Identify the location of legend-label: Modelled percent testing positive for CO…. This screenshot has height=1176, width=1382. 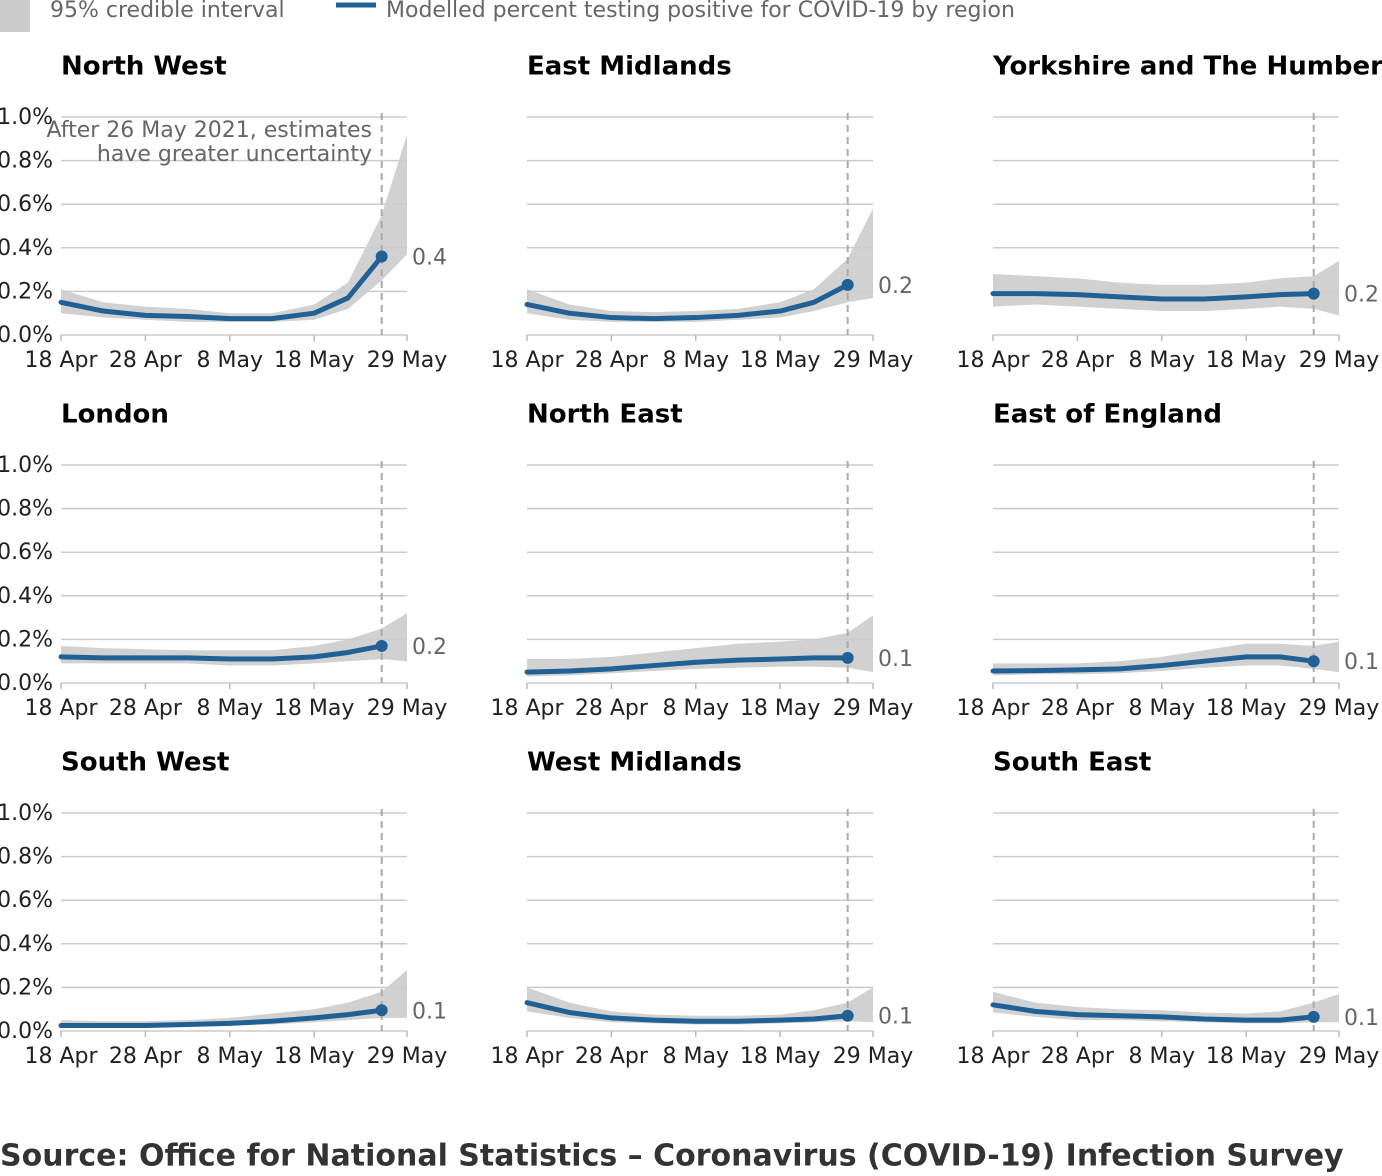
(700, 11).